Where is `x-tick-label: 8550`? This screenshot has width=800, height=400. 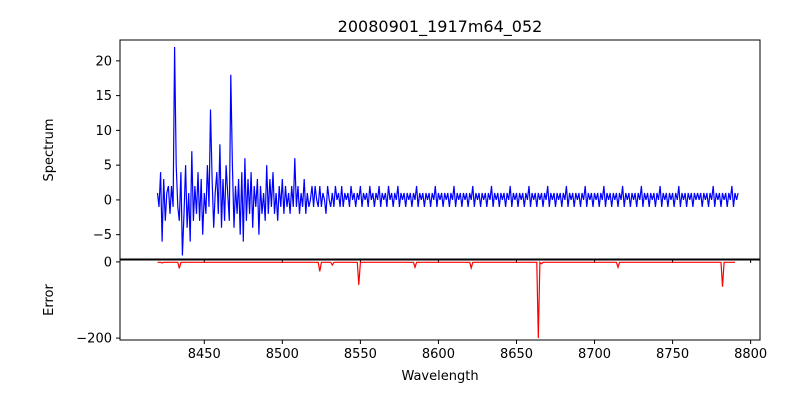 x-tick-label: 8550 is located at coordinates (360, 354).